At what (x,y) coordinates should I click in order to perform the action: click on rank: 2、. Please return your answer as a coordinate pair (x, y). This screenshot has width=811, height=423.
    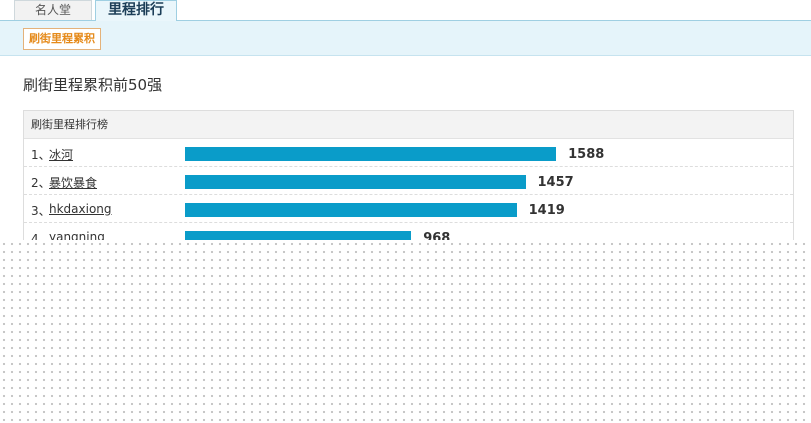
    Looking at the image, I should click on (41, 183).